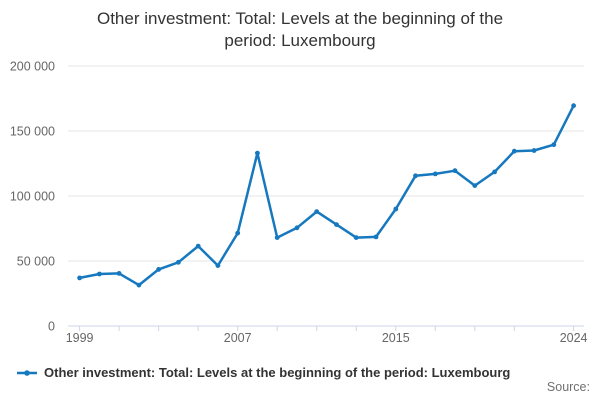 The width and height of the screenshot is (600, 400). I want to click on y-axis-label: 50 000, so click(36, 262).